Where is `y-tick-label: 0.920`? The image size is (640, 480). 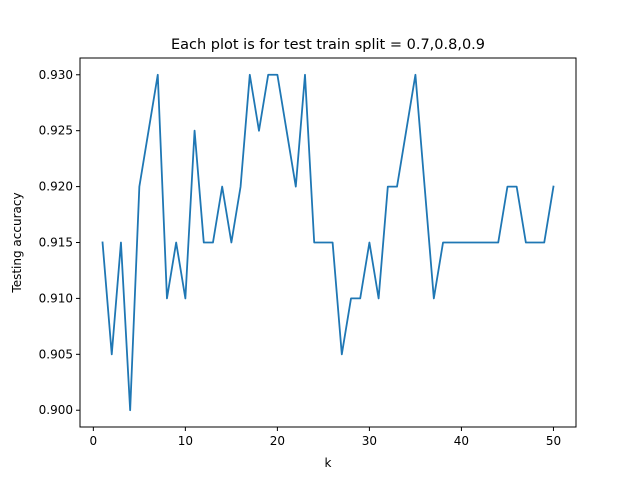
y-tick-label: 0.920 is located at coordinates (56, 187).